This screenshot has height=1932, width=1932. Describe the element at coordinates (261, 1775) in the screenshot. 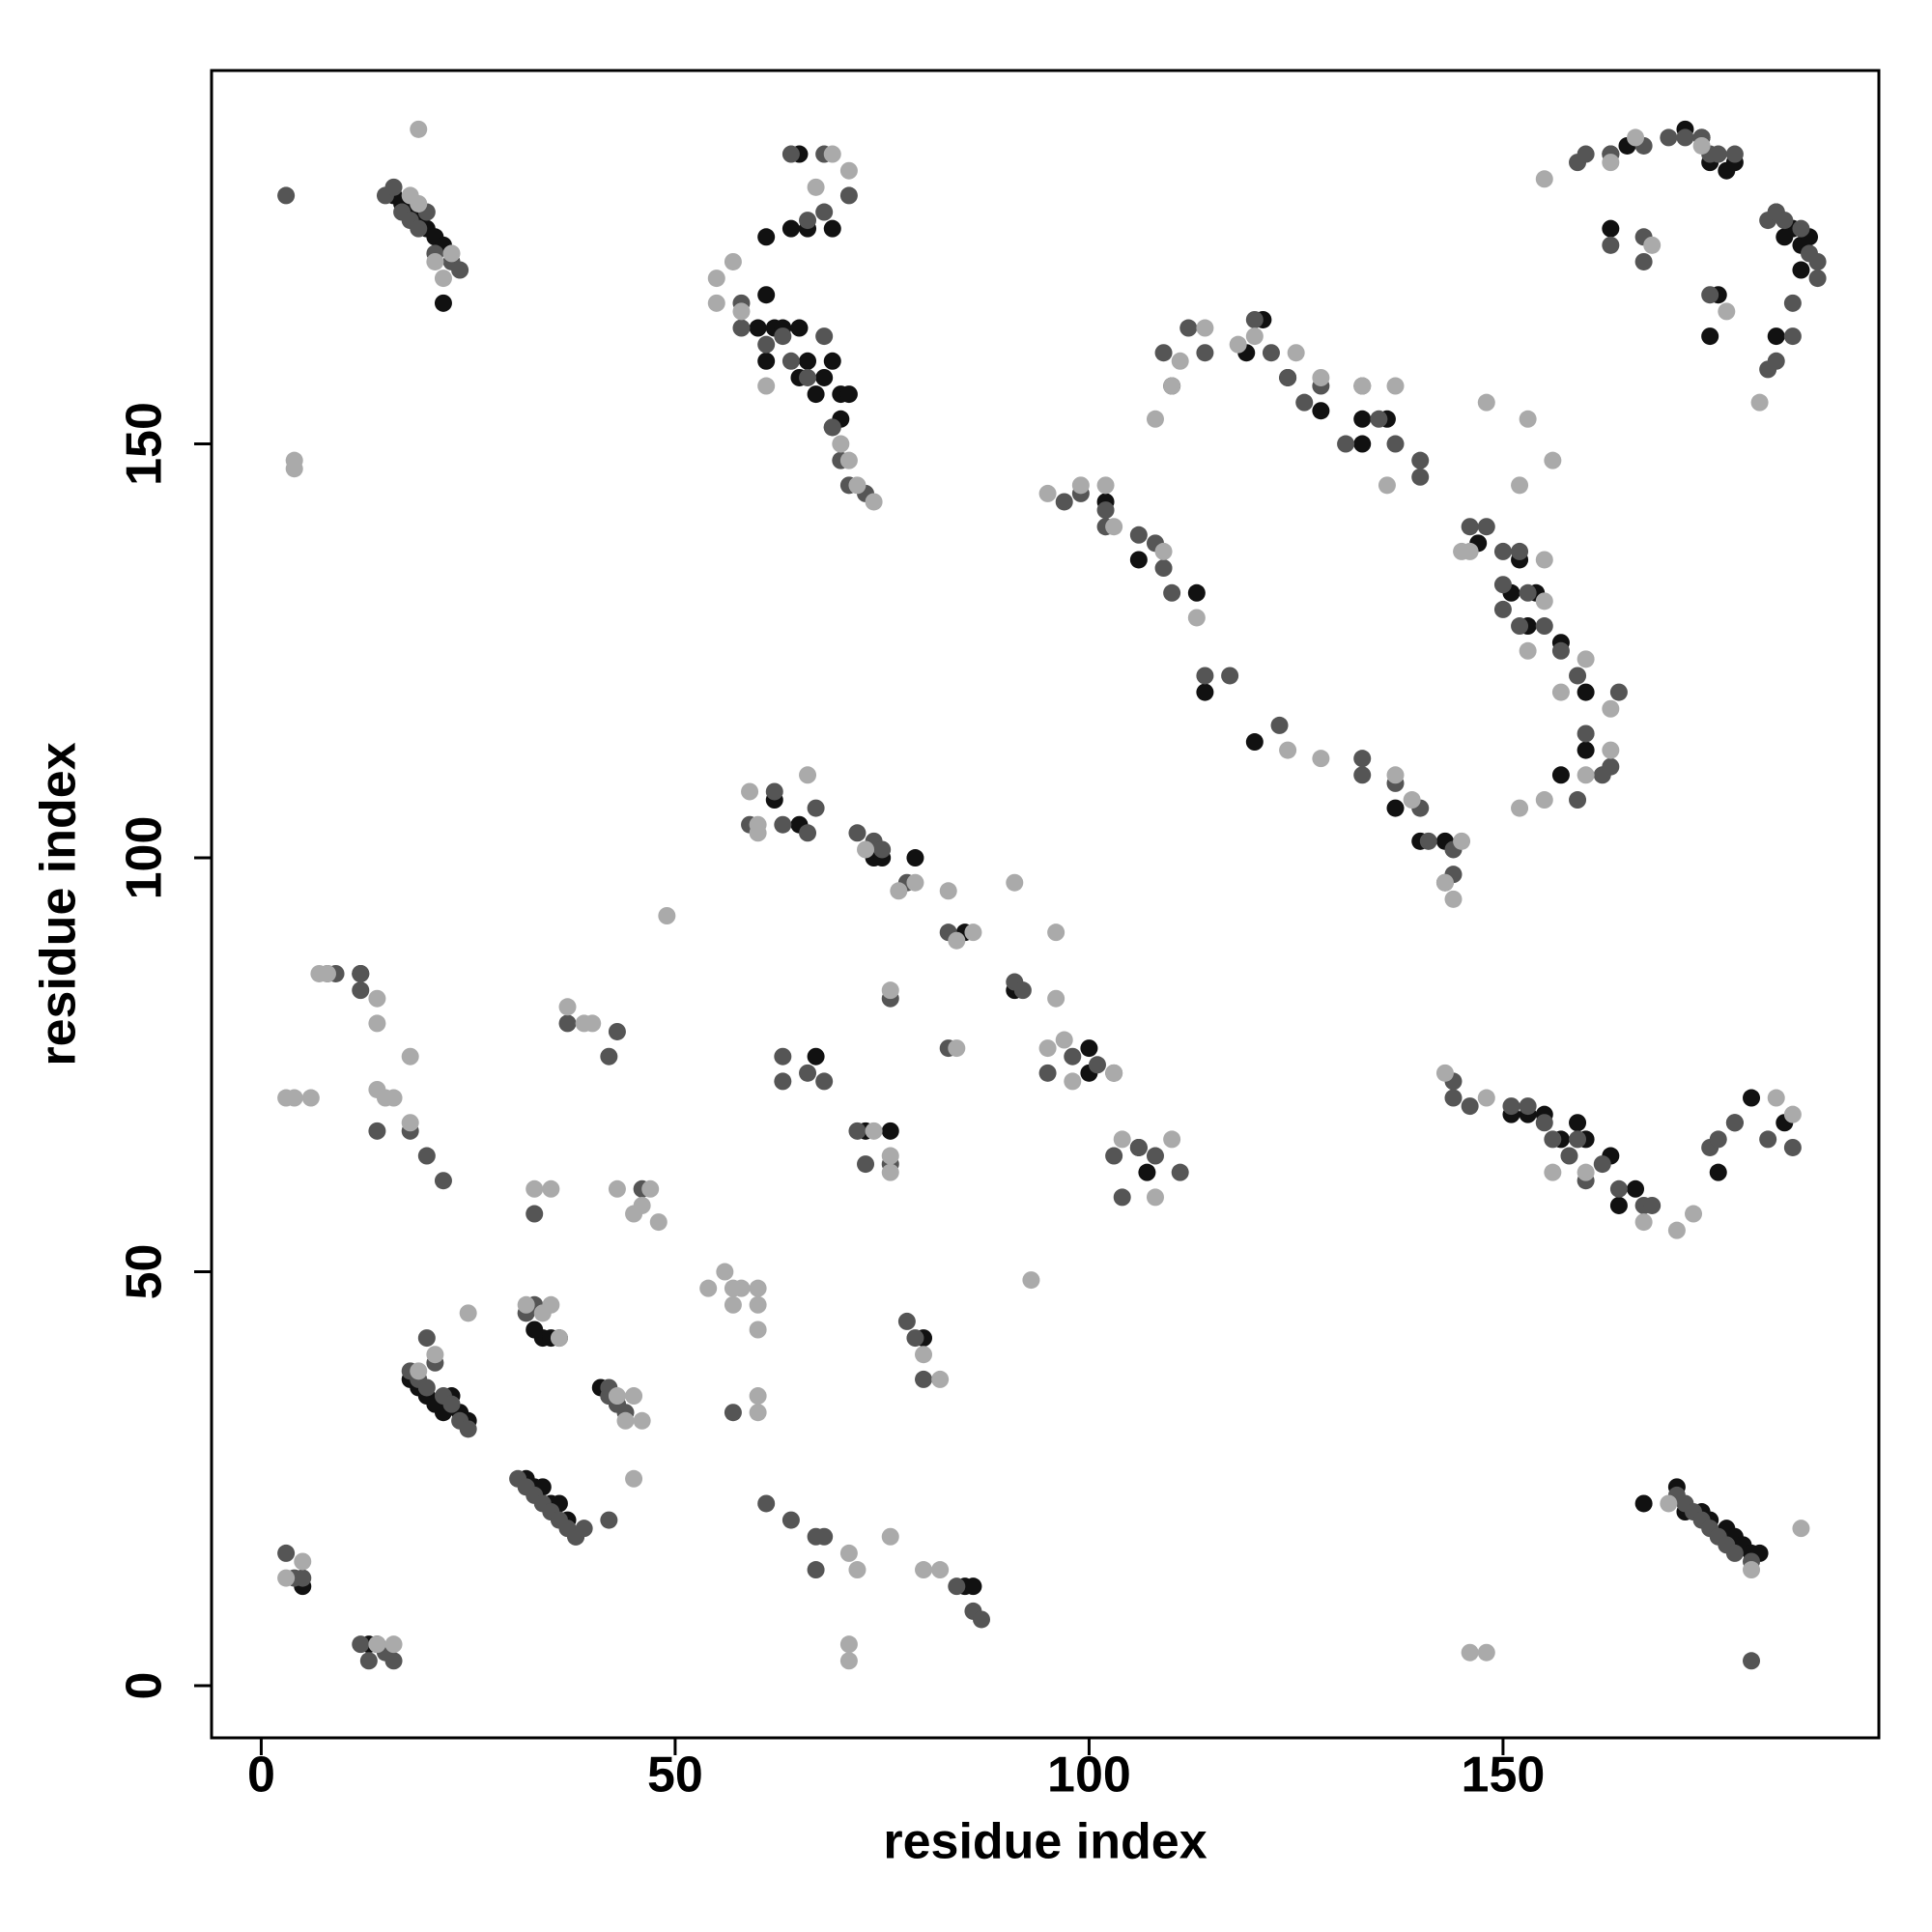

I see `x-tick-label: 0` at that location.